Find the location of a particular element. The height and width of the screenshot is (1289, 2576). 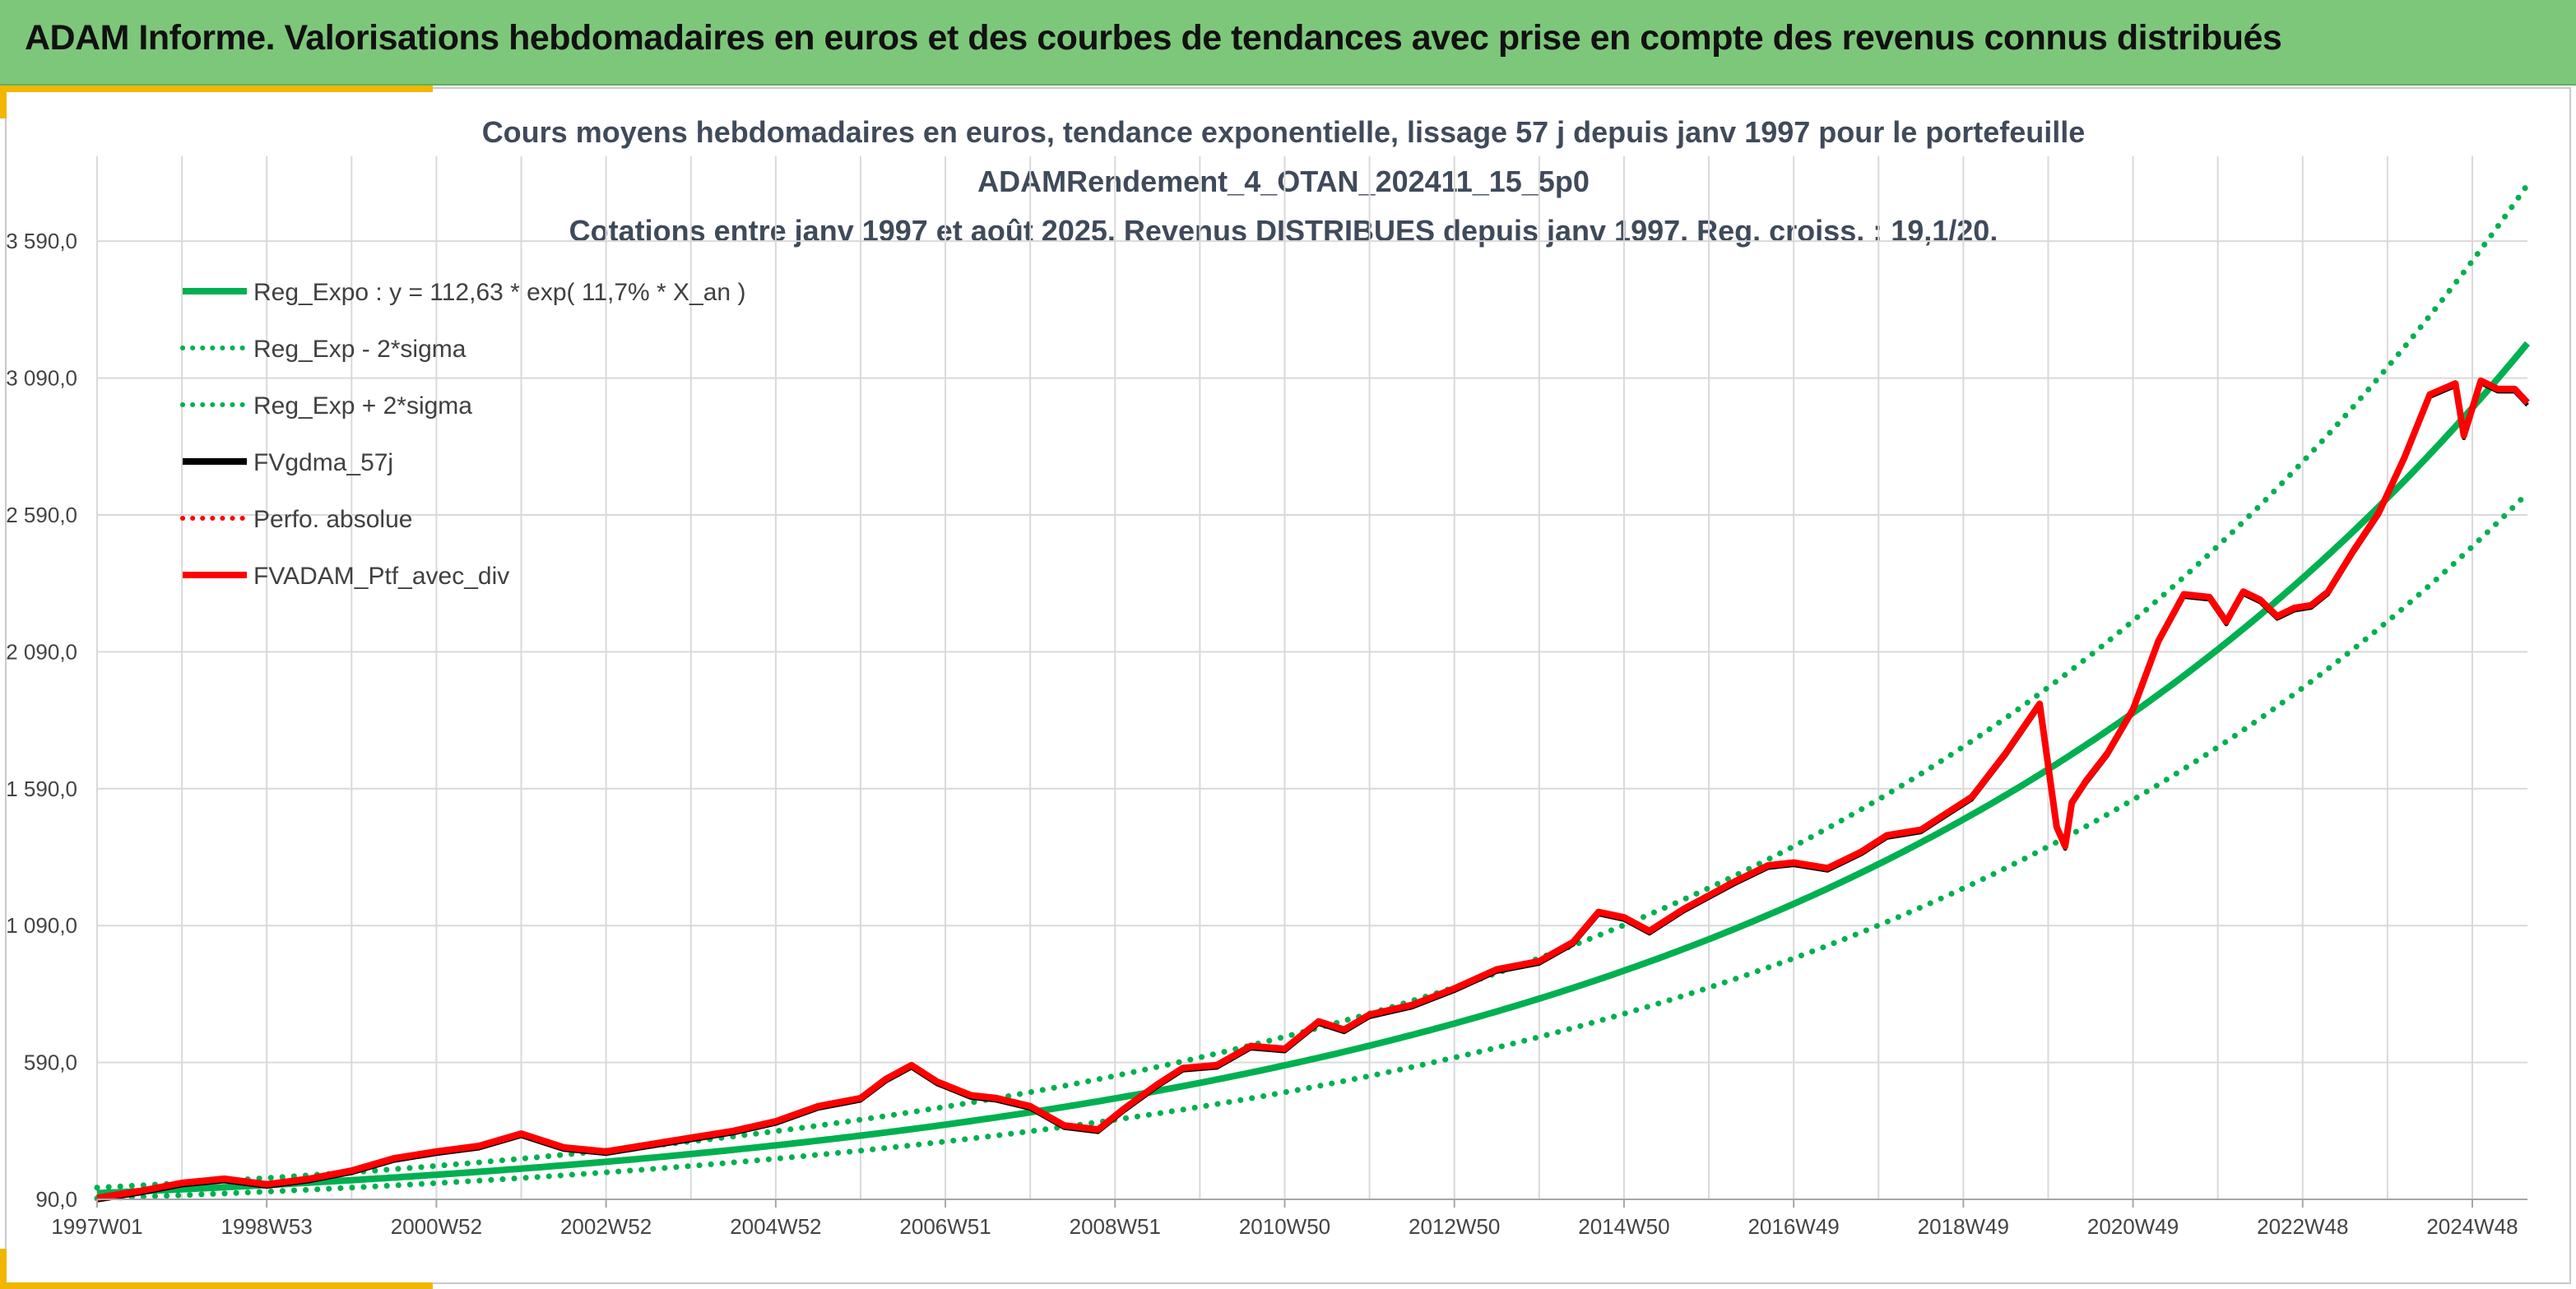

x-tick-label: 2014W50 is located at coordinates (1623, 1226).